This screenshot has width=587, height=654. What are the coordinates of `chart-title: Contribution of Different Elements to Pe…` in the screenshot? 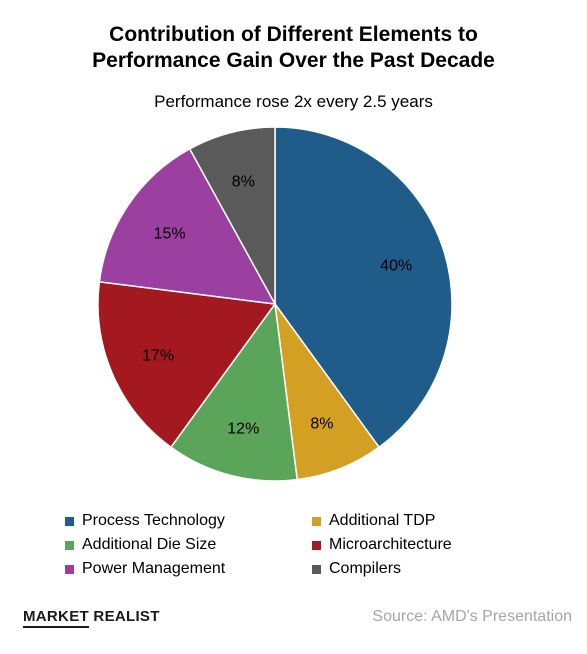 It's located at (293, 48).